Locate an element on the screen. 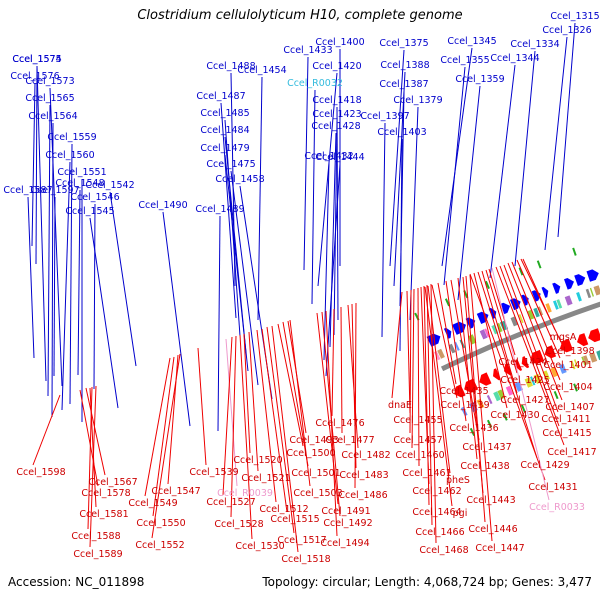 The height and width of the screenshot is (600, 600). reverse-gene-label: Ccel_1457 is located at coordinates (417, 440).